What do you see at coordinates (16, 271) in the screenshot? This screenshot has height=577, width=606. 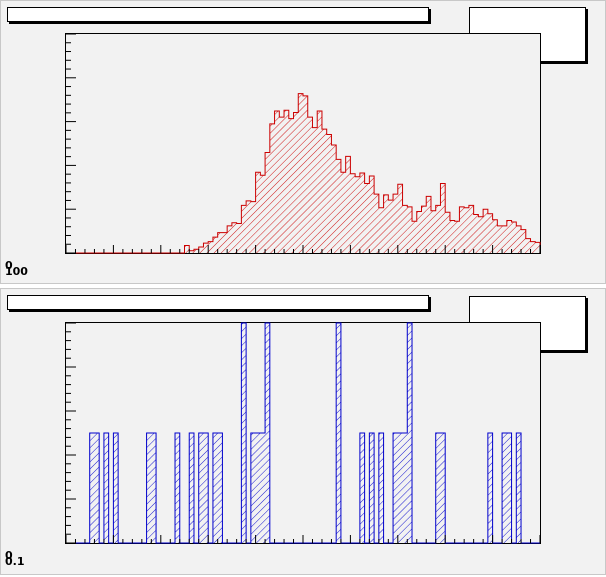 I see `y-axis-label: 100` at bounding box center [16, 271].